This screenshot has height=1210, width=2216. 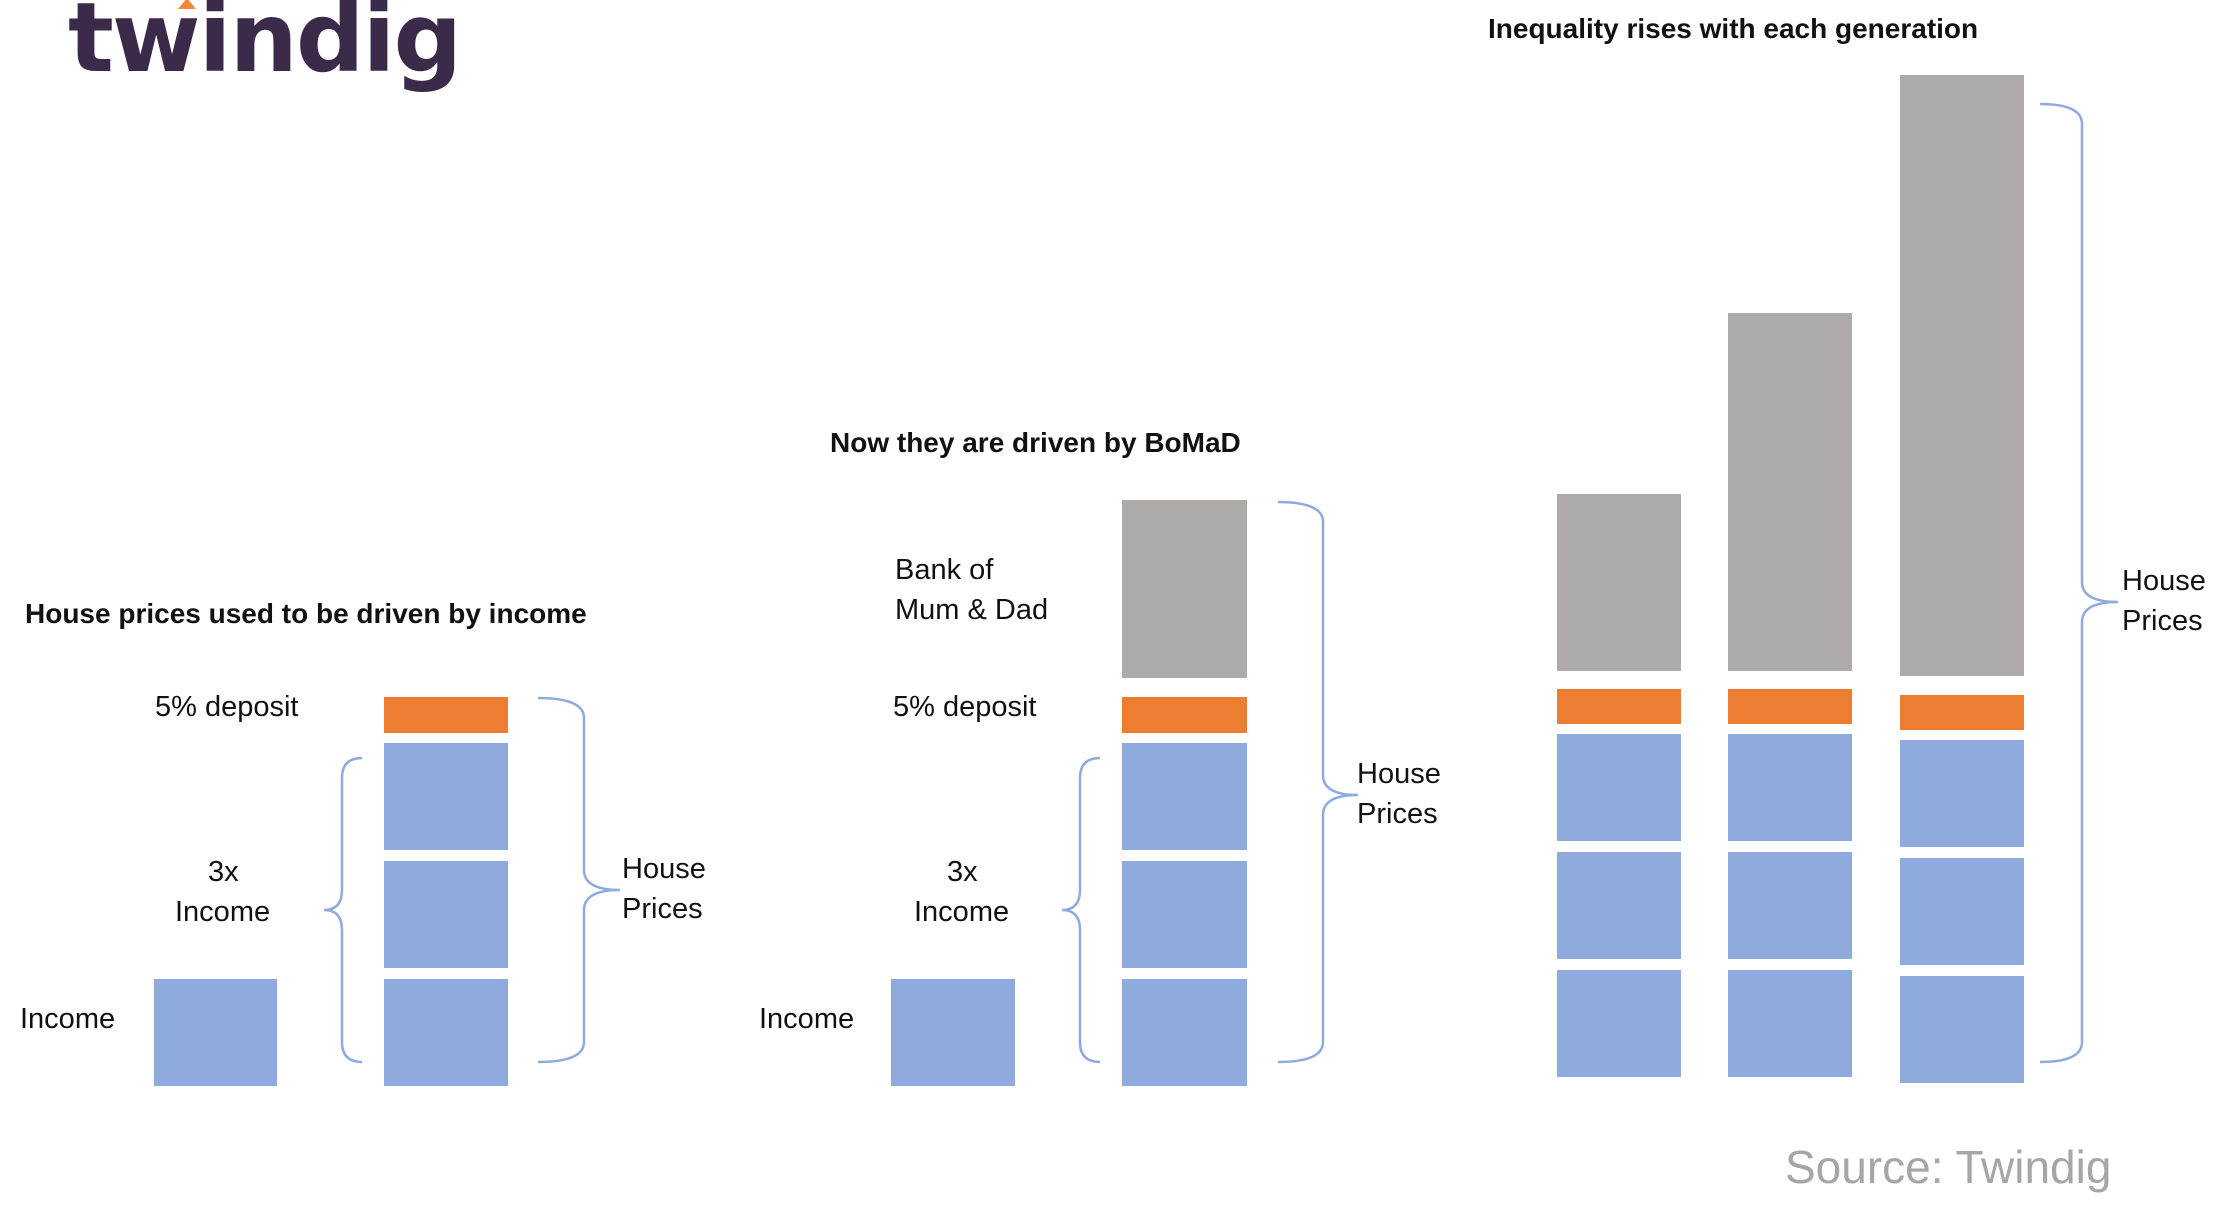 I want to click on panel2-deposit-label: 5% deposit, so click(x=965, y=707).